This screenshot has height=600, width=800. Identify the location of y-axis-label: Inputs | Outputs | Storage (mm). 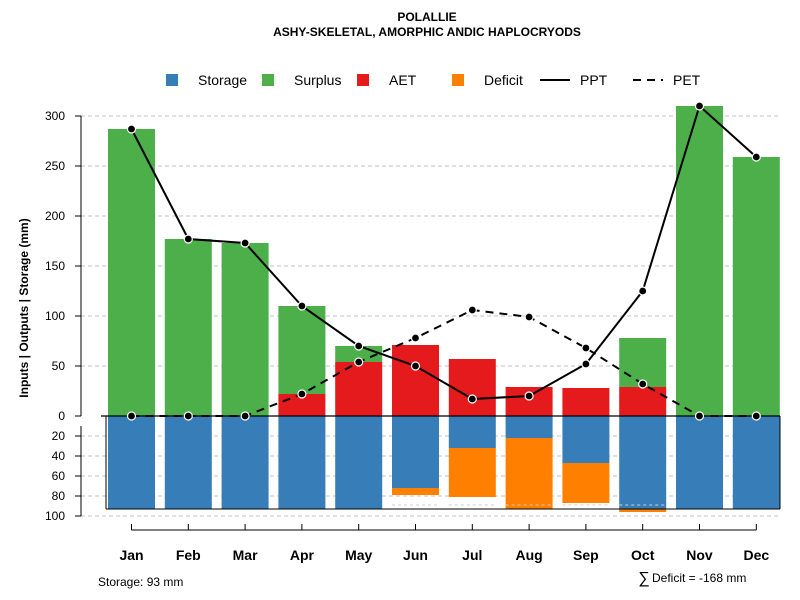
(24, 307).